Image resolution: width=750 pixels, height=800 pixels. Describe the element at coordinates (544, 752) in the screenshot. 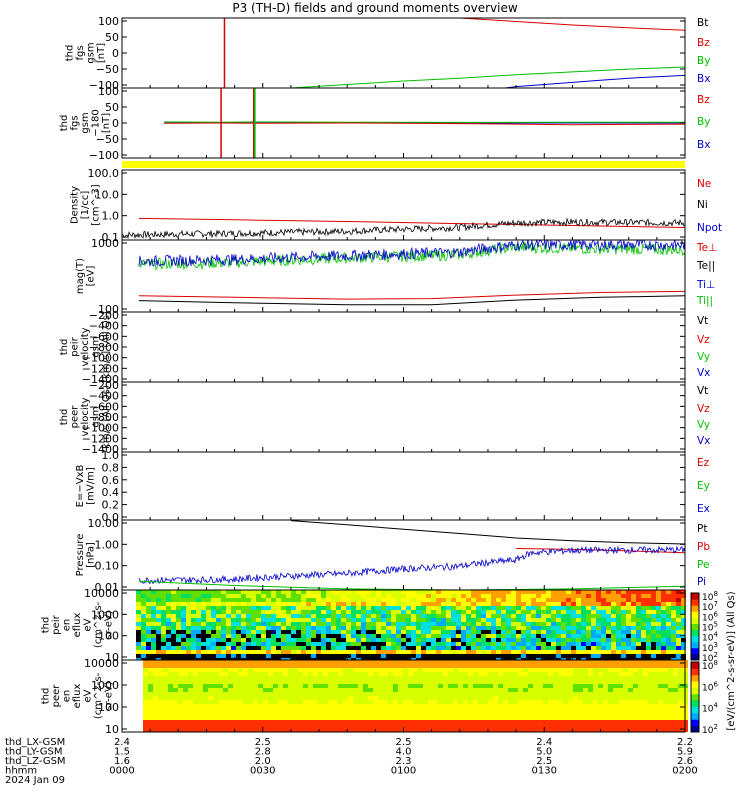

I see `ephemeris-value: 5.0` at that location.